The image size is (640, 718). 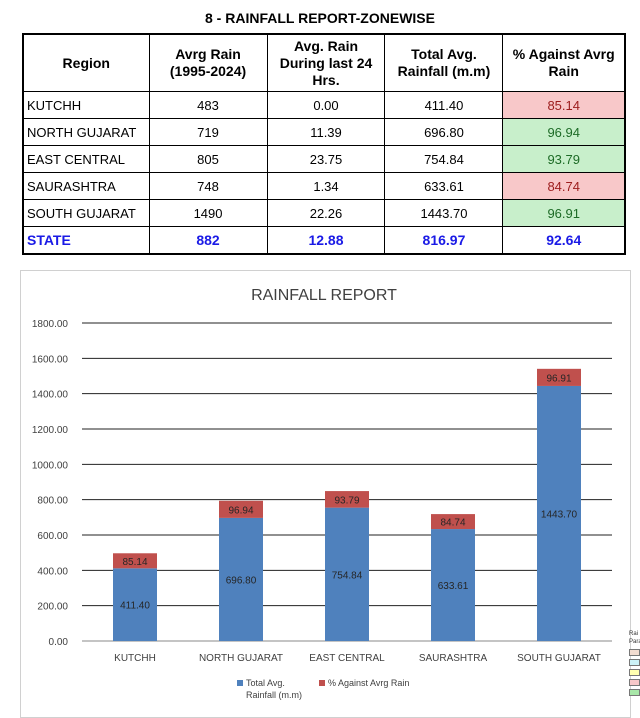 I want to click on region-cell: SAURASHTRA, so click(x=86, y=186).